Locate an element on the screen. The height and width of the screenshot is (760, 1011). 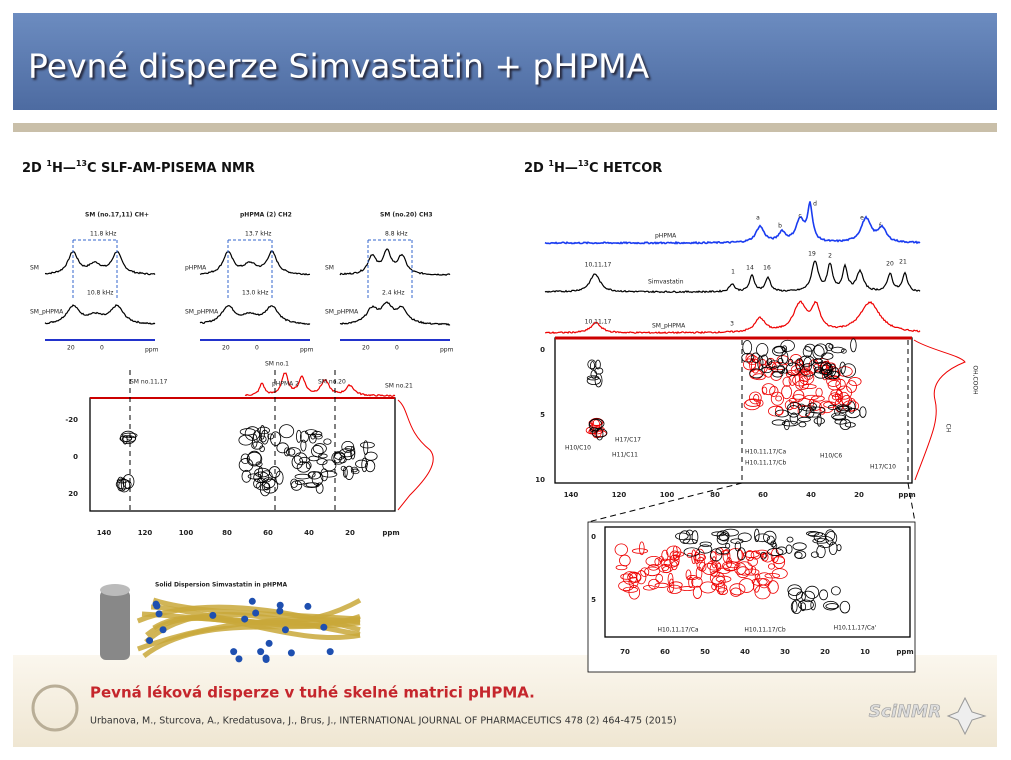
label: SM_pHPMA is located at coordinates (669, 326).